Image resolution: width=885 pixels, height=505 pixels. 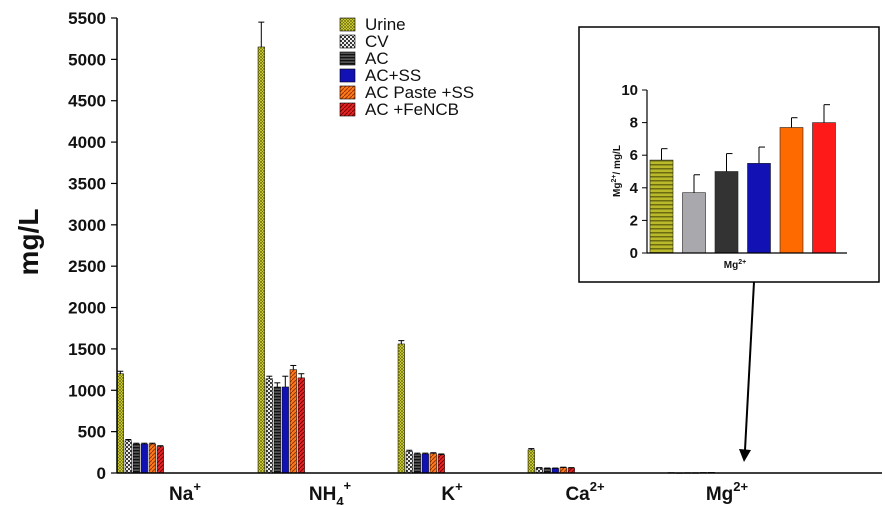 What do you see at coordinates (731, 265) in the screenshot?
I see `inset-x-axis-label-base: Mg` at bounding box center [731, 265].